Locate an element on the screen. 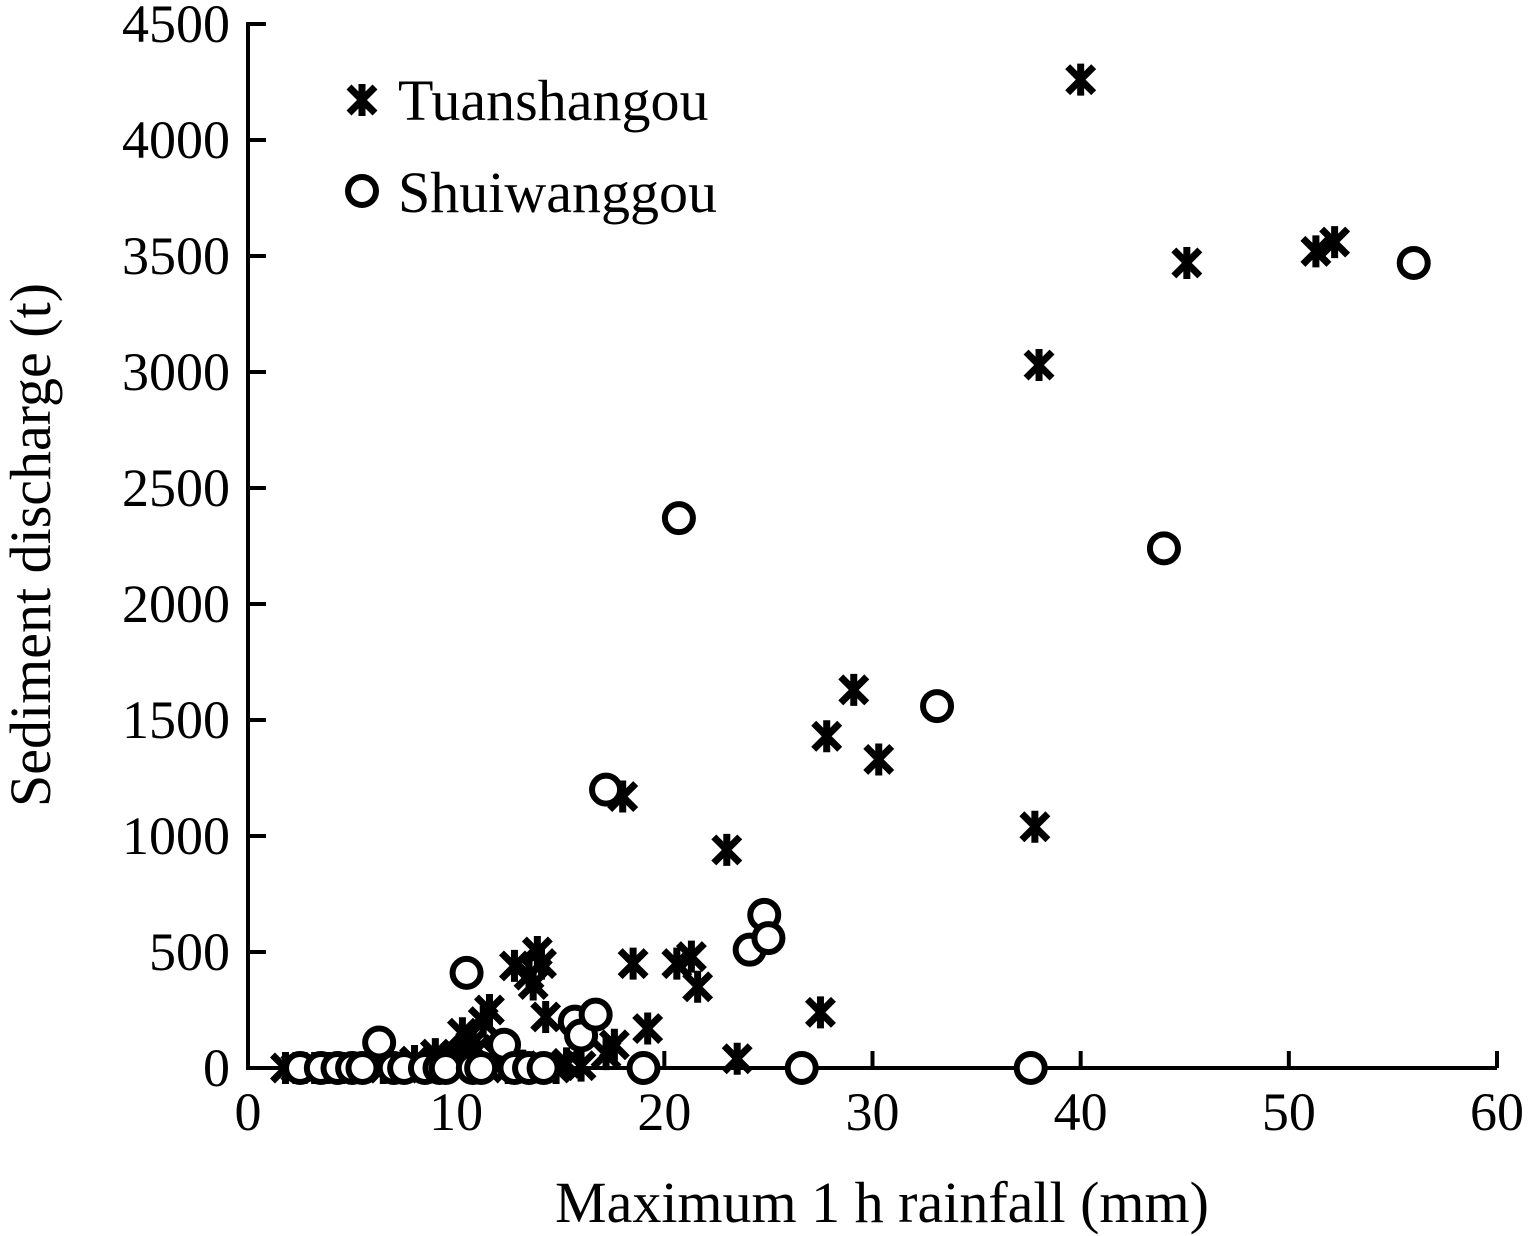  y-tick-label: 1000 is located at coordinates (176, 836).